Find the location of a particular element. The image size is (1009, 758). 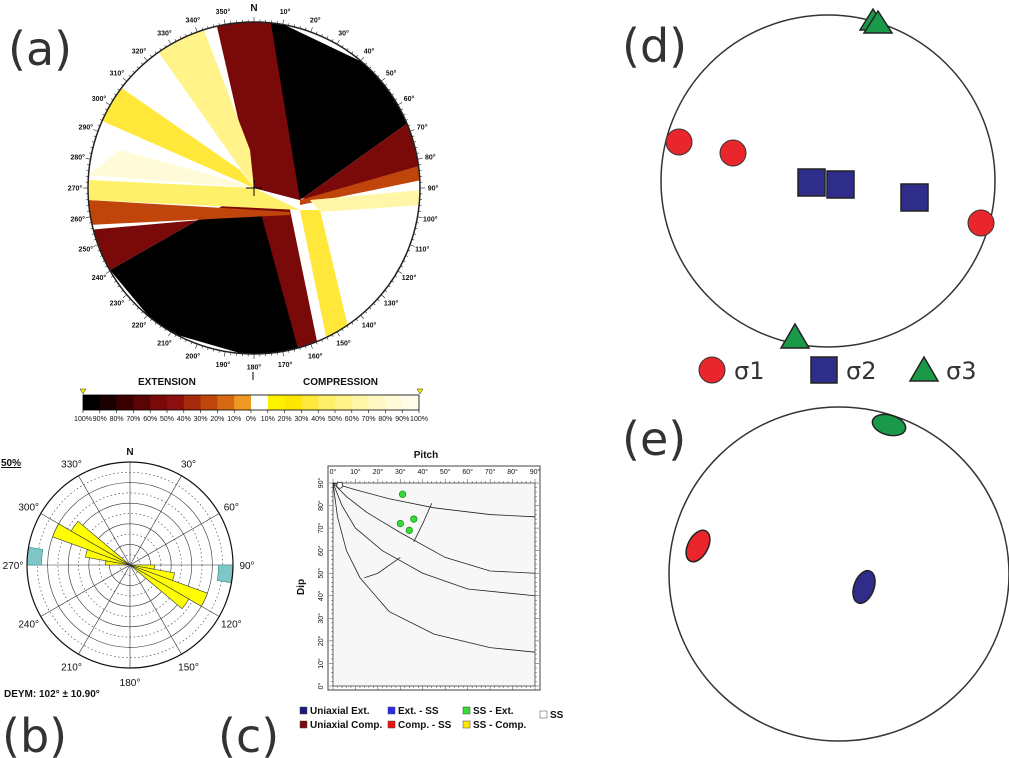

panel-c-xtick-label: 0° is located at coordinates (333, 472).